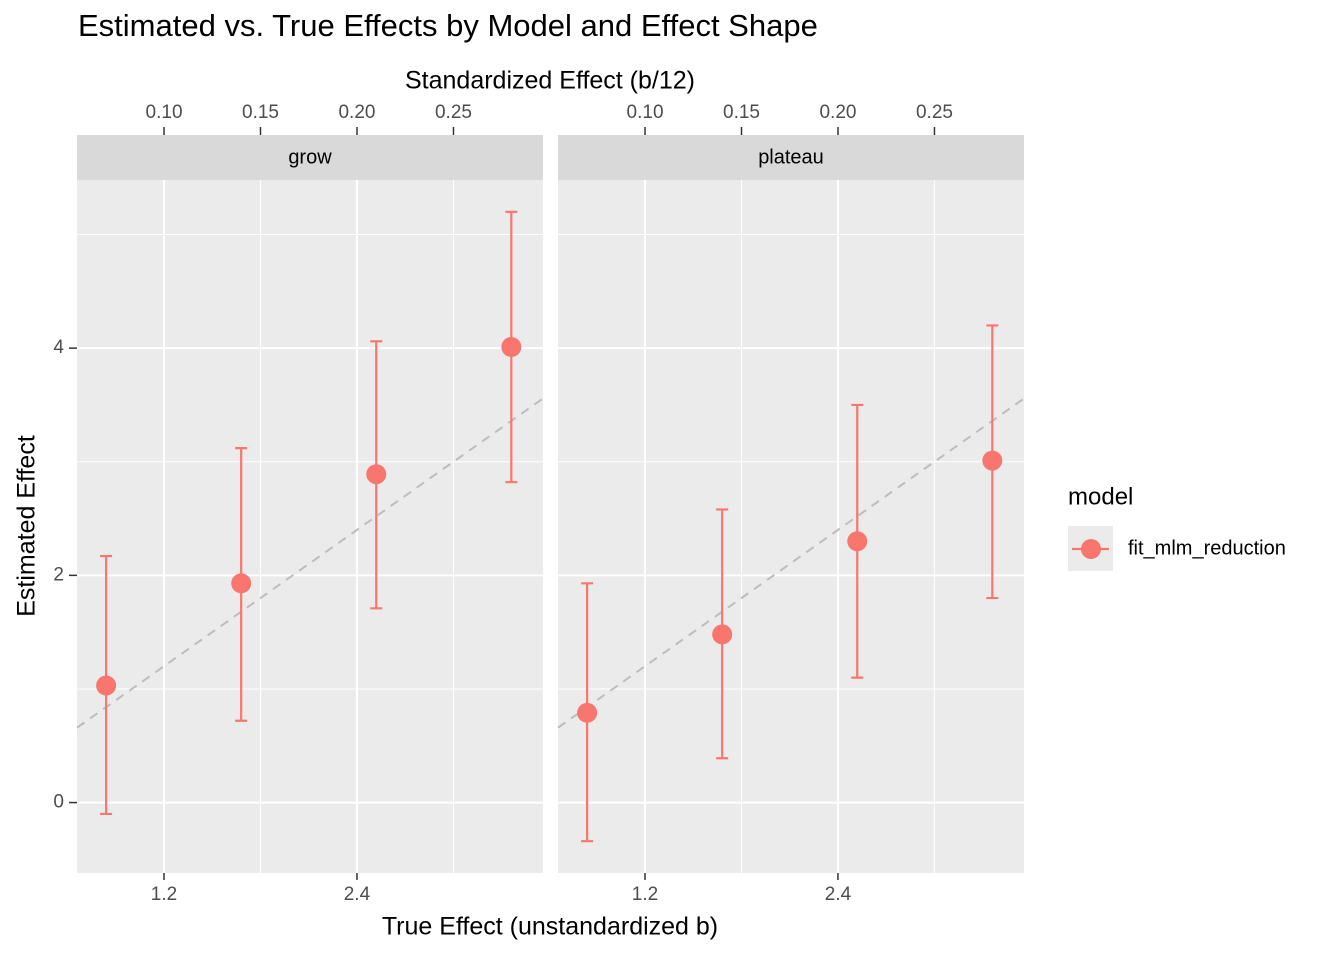 The height and width of the screenshot is (960, 1344). Describe the element at coordinates (1207, 548) in the screenshot. I see `legend-label: fit_mlm_reduction` at that location.